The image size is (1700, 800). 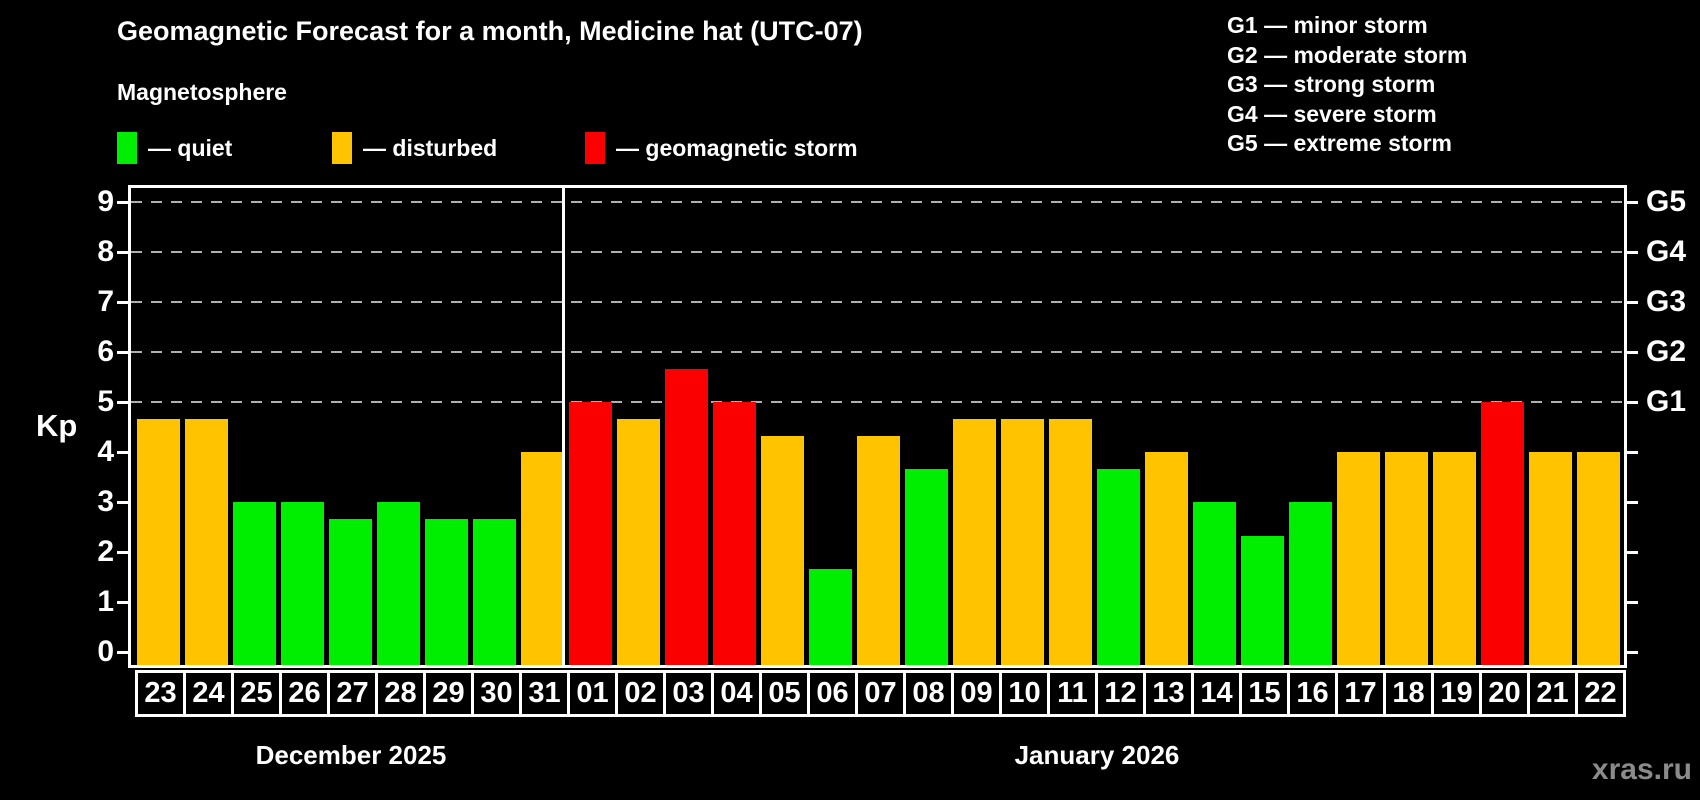 I want to click on legend-label-storm: — geomagnetic storm, so click(x=737, y=148).